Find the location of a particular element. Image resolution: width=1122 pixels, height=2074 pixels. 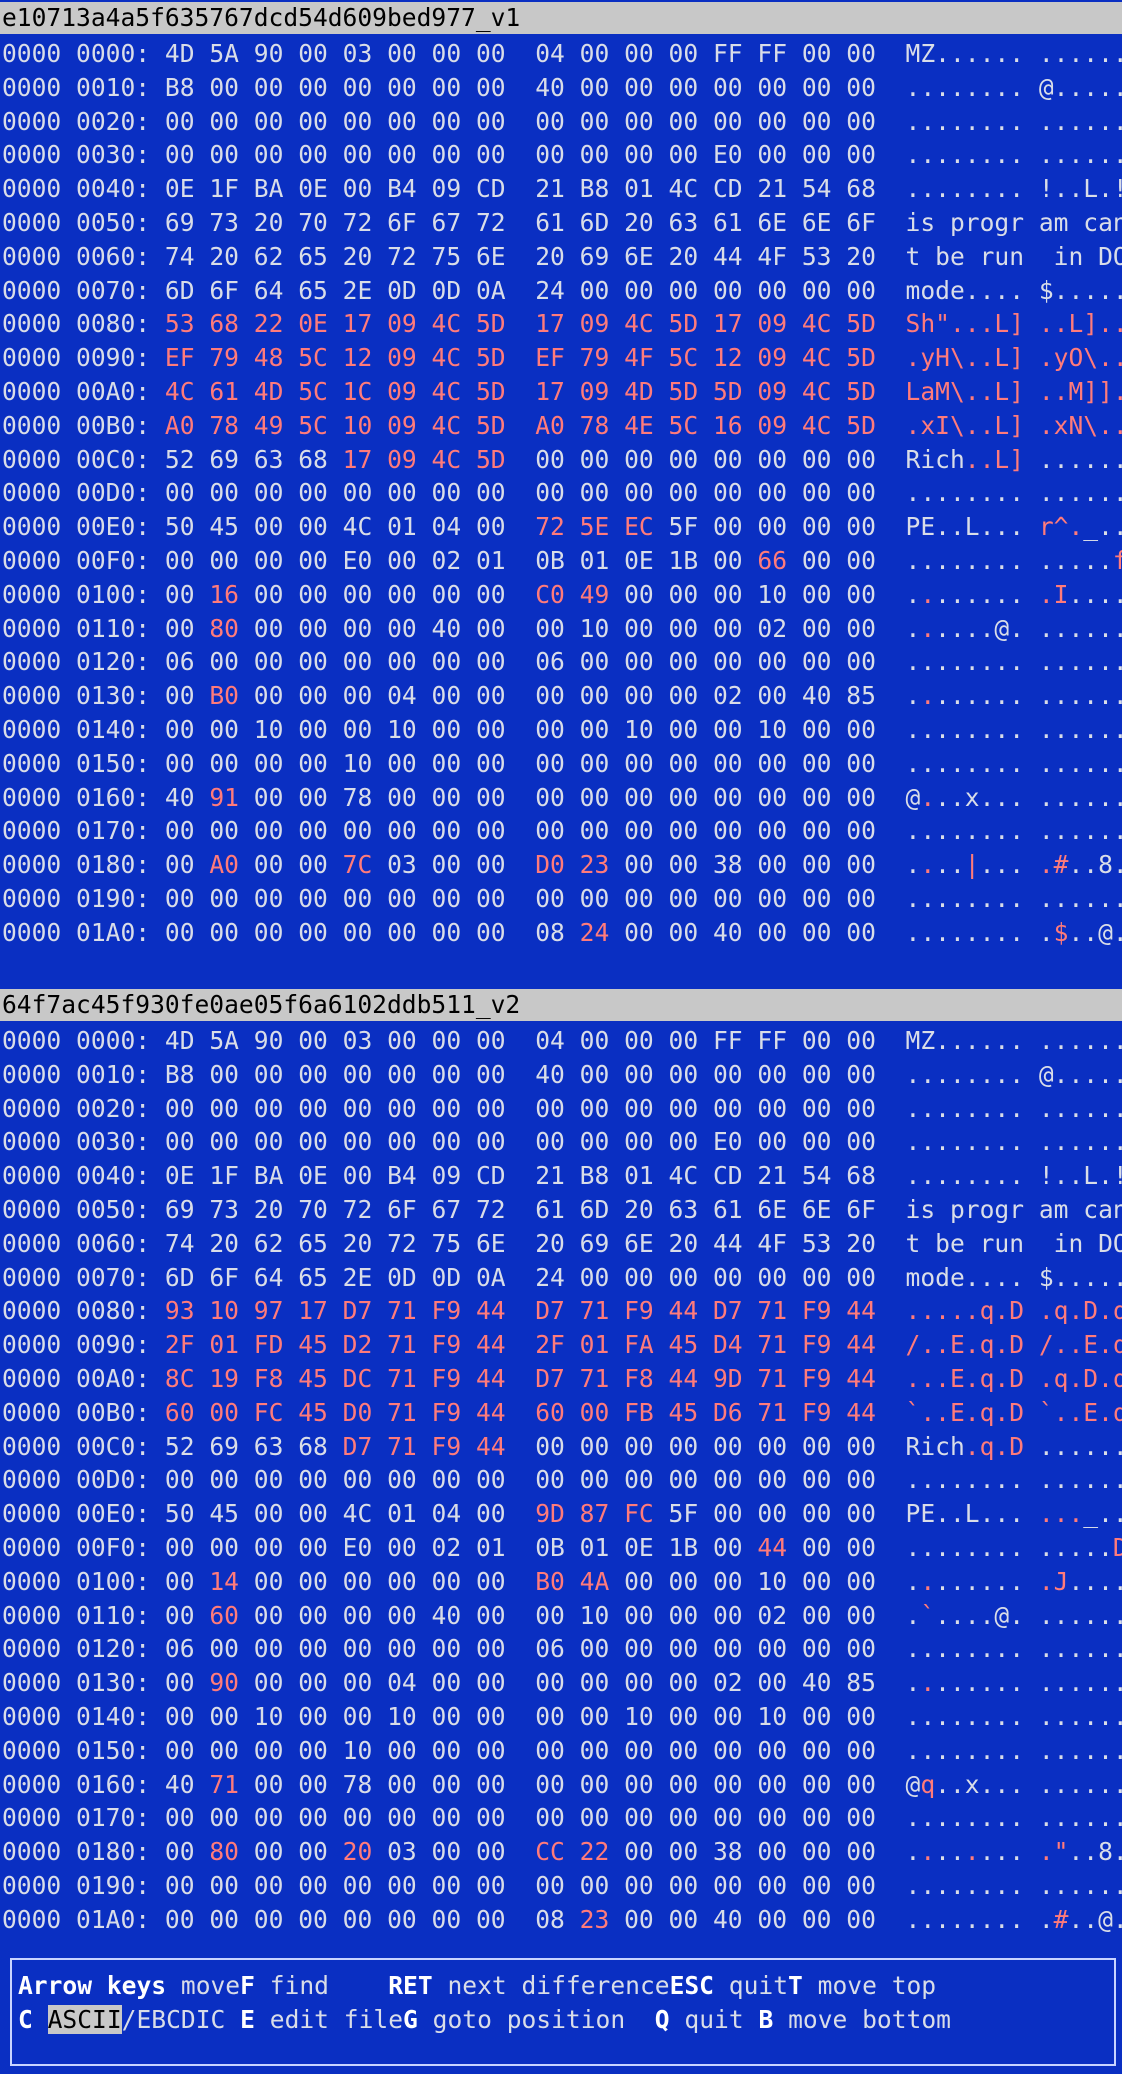

hex-byte: 75 is located at coordinates (446, 1243).